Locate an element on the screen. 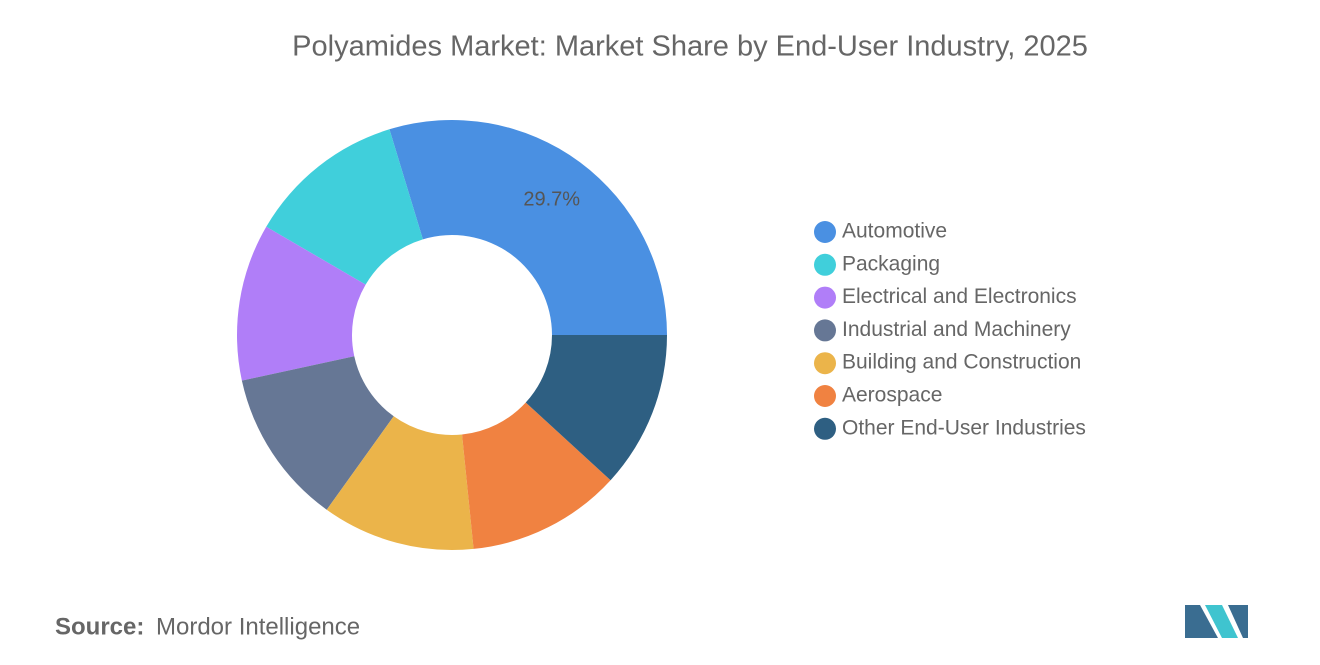  legend-label: Electrical and Electronics is located at coordinates (959, 296).